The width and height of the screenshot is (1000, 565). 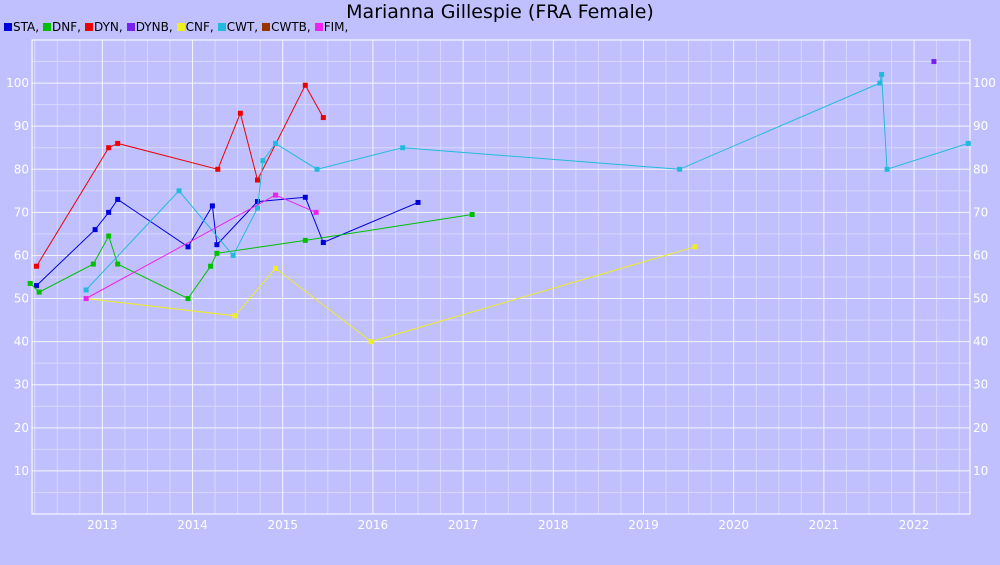 I want to click on legend-item-cnf: CNF,, so click(x=195, y=27).